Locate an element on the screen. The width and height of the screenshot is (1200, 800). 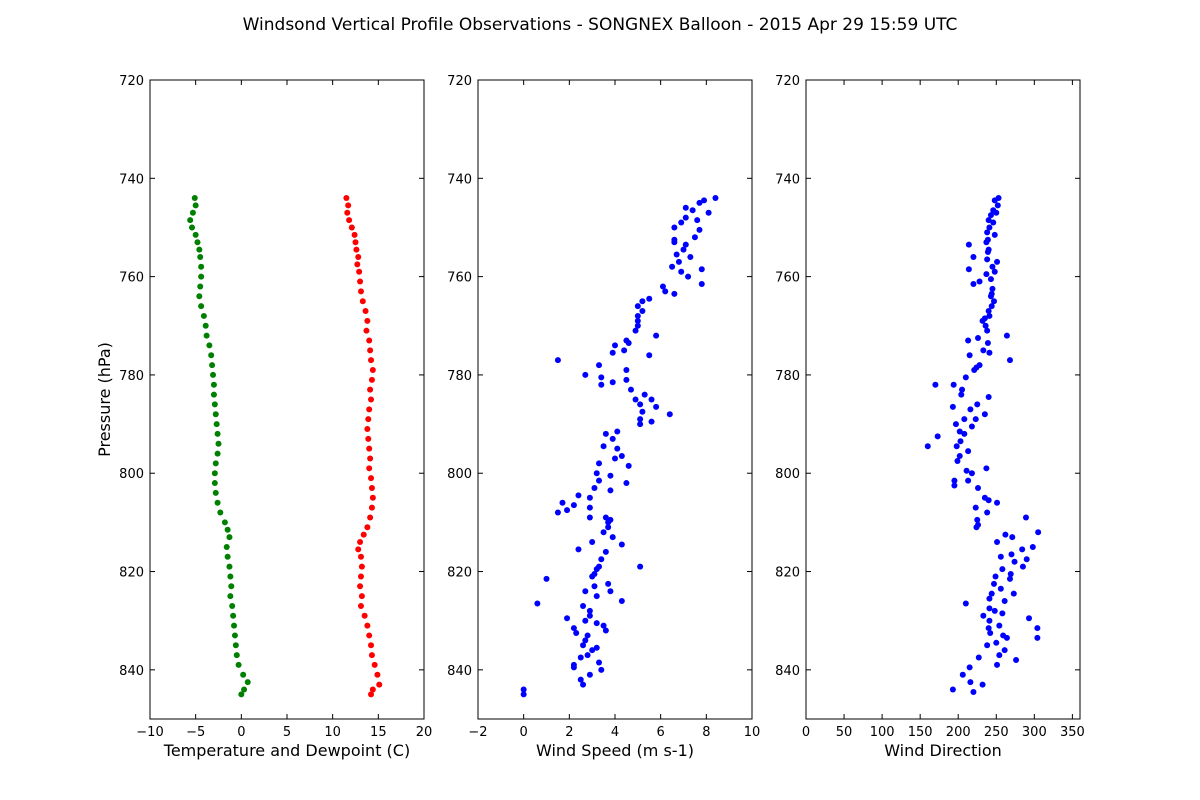
x-tick-label: 5 is located at coordinates (287, 732).